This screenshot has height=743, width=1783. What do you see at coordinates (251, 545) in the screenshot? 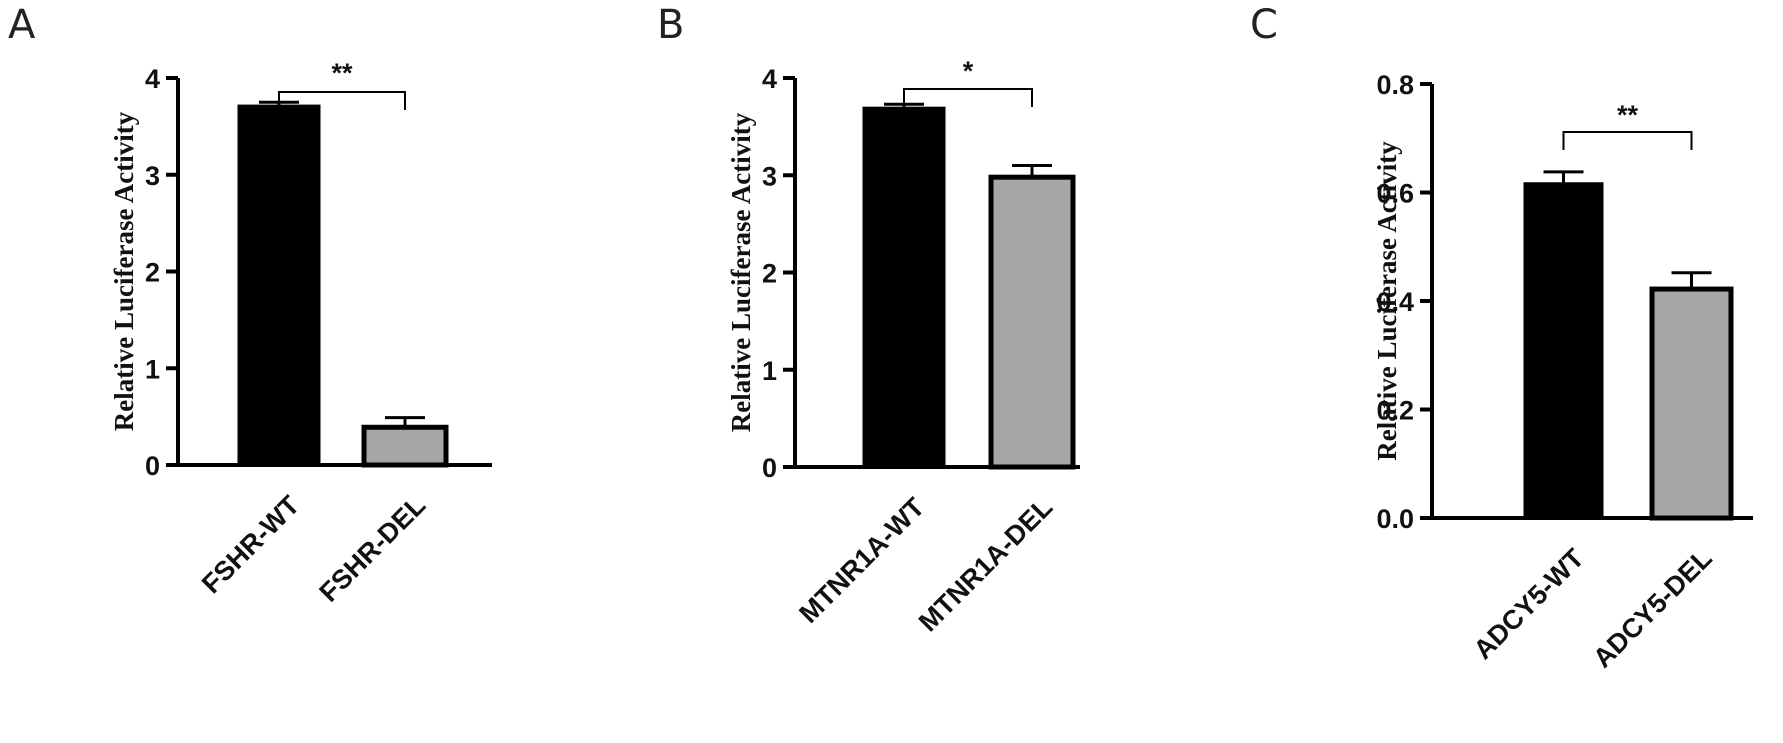
I see `category-label: FSHR-WT` at bounding box center [251, 545].